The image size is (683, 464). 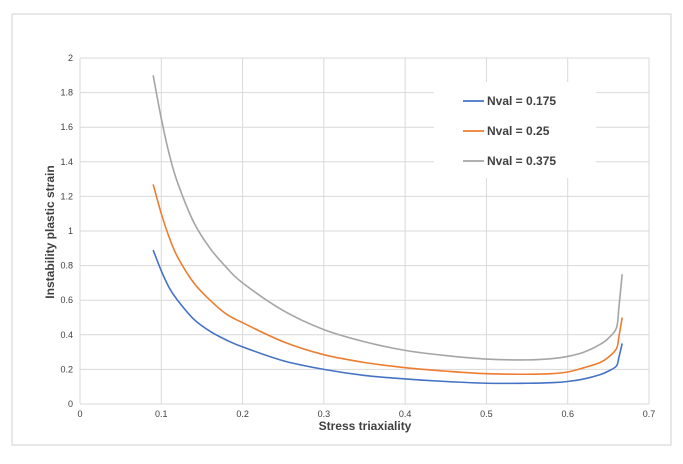 I want to click on x-tick-label: 0.2, so click(x=242, y=414).